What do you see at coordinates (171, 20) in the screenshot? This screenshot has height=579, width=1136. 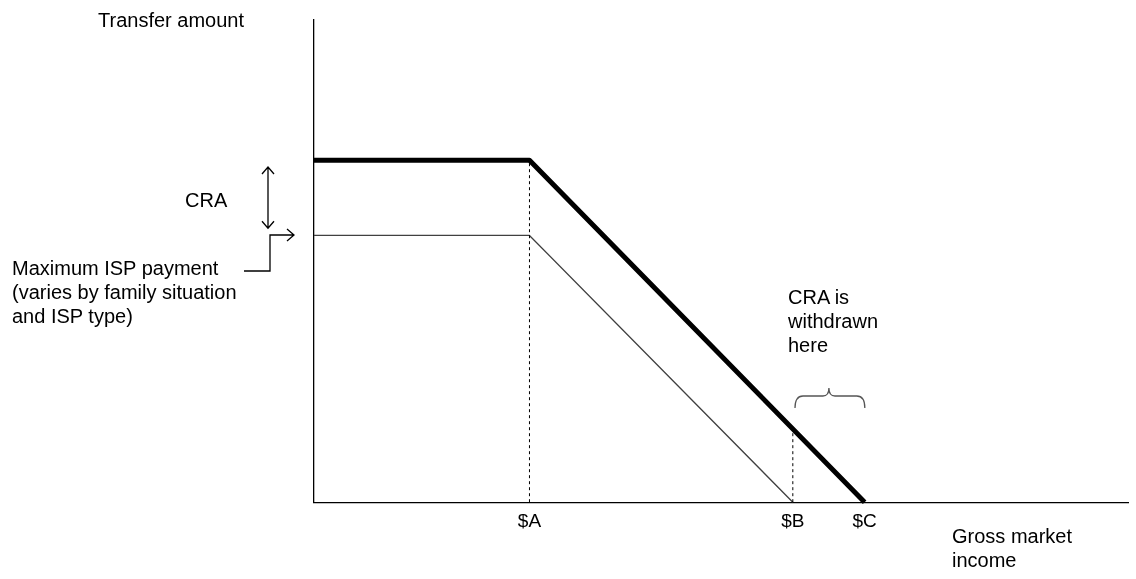 I see `text: Transfer amount` at bounding box center [171, 20].